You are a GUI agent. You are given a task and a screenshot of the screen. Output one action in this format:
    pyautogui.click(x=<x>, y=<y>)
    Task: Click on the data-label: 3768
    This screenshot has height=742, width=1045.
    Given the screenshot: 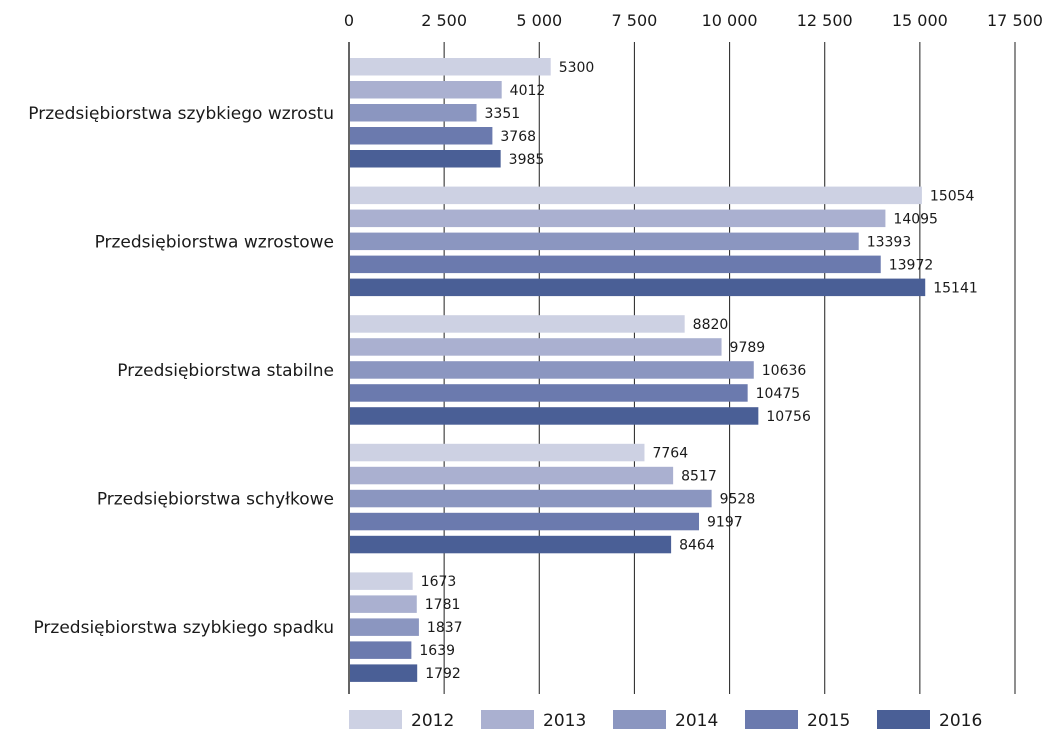 What is the action you would take?
    pyautogui.click(x=518, y=137)
    